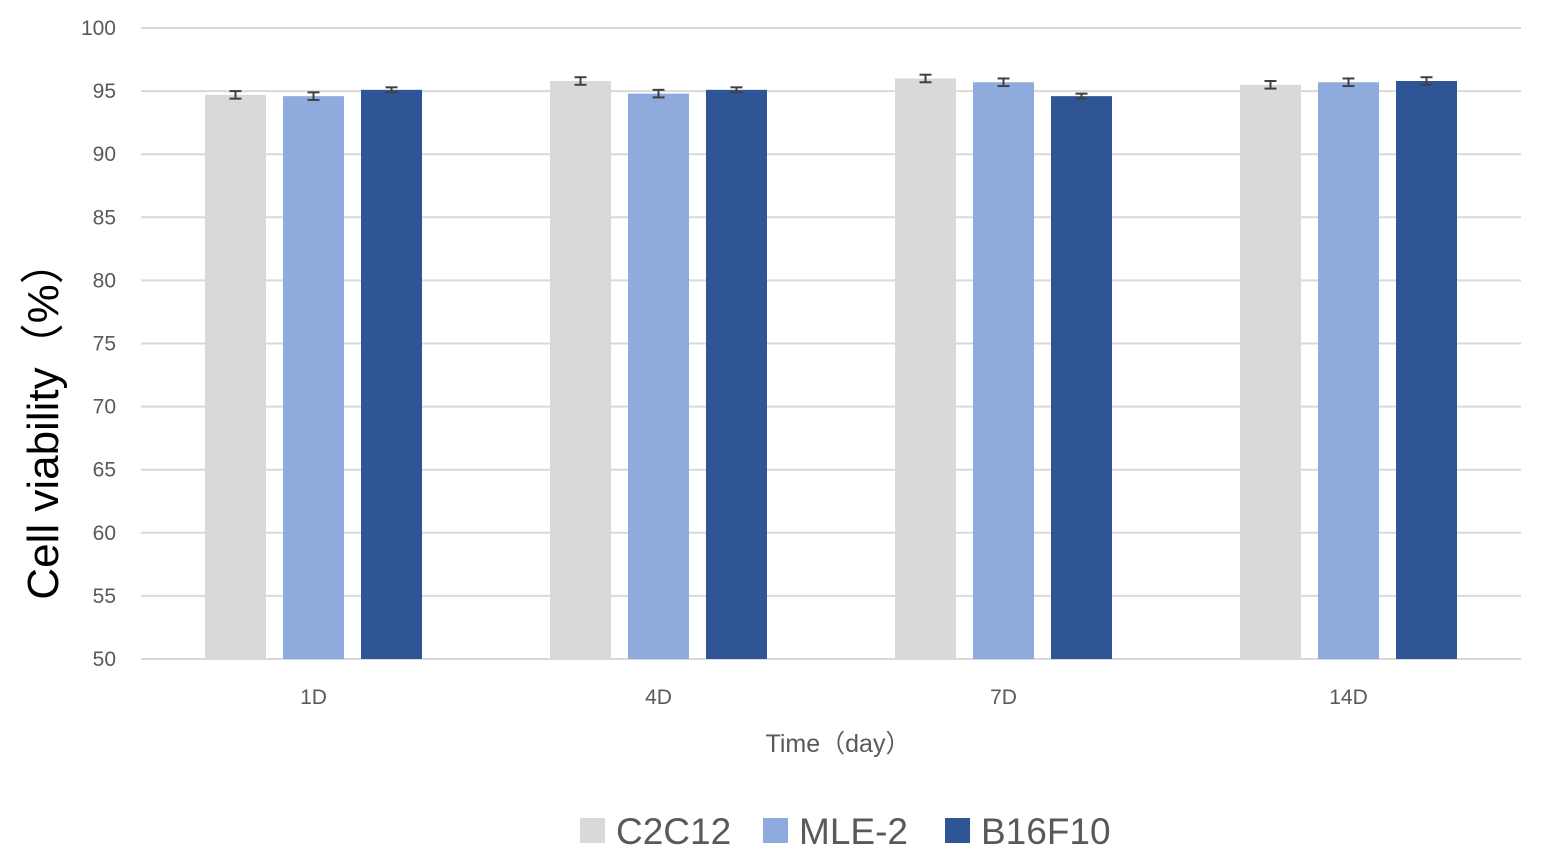 The image size is (1567, 867). I want to click on bar-c2c12-7d, so click(925, 369).